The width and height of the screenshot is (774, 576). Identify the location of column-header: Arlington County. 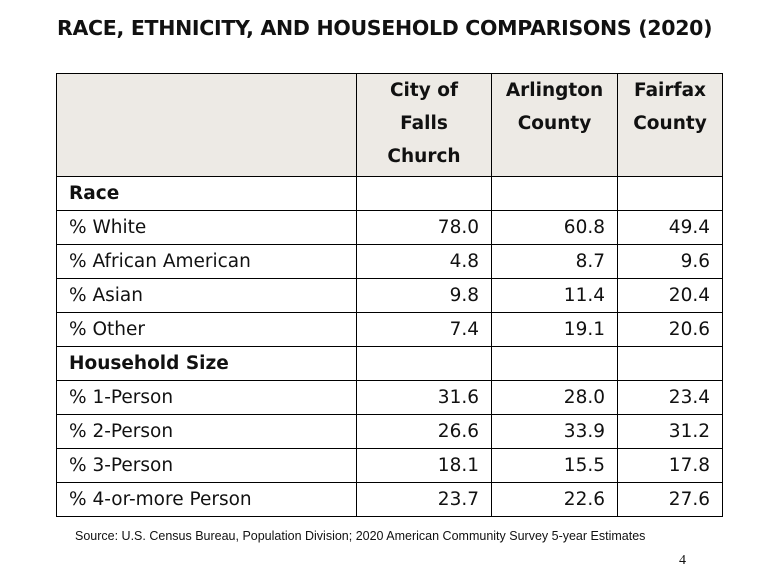
(554, 125).